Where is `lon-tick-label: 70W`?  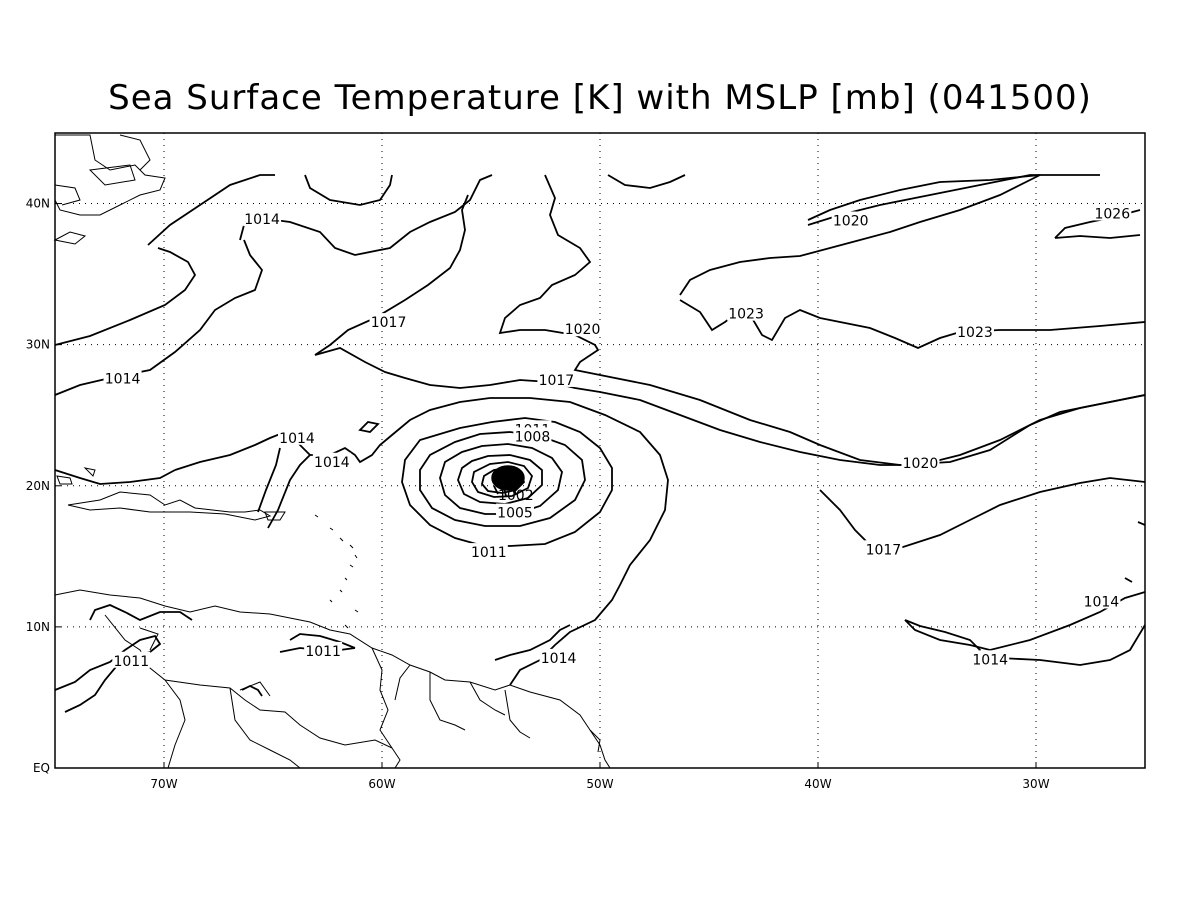 lon-tick-label: 70W is located at coordinates (163, 784).